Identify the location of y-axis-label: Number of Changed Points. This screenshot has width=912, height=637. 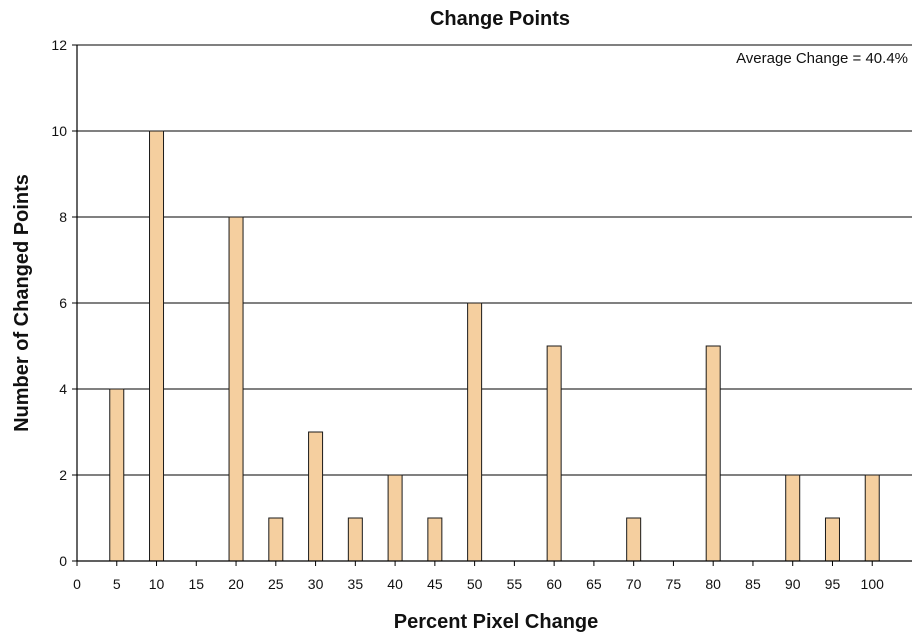
(22, 303).